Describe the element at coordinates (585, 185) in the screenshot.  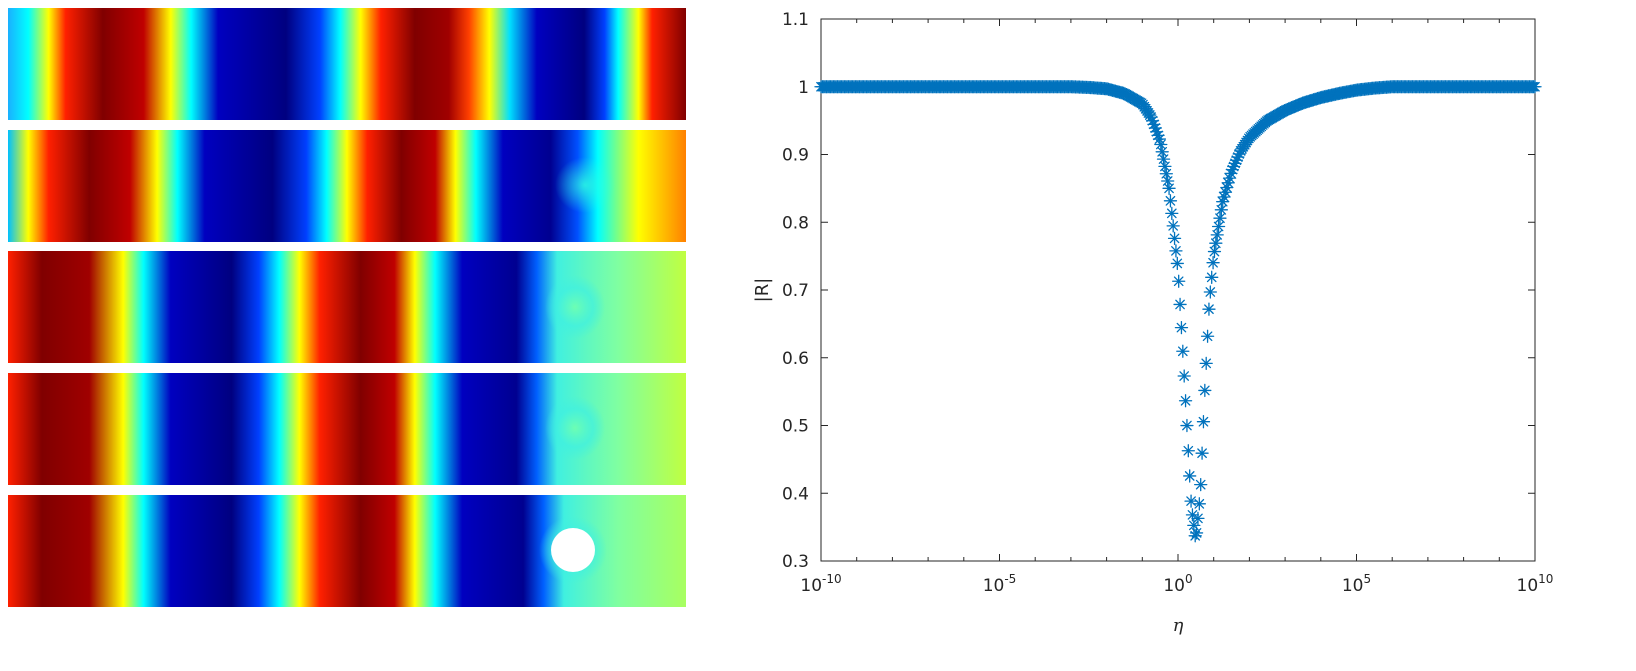
I see `obstacle-faint` at that location.